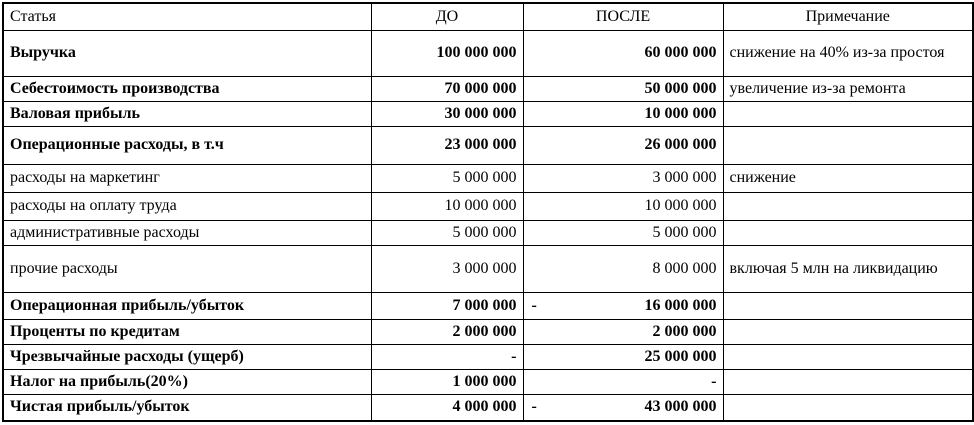 The height and width of the screenshot is (425, 974). Describe the element at coordinates (187, 145) in the screenshot. I see `cell-article: Операционные расходы, в т.ч` at that location.